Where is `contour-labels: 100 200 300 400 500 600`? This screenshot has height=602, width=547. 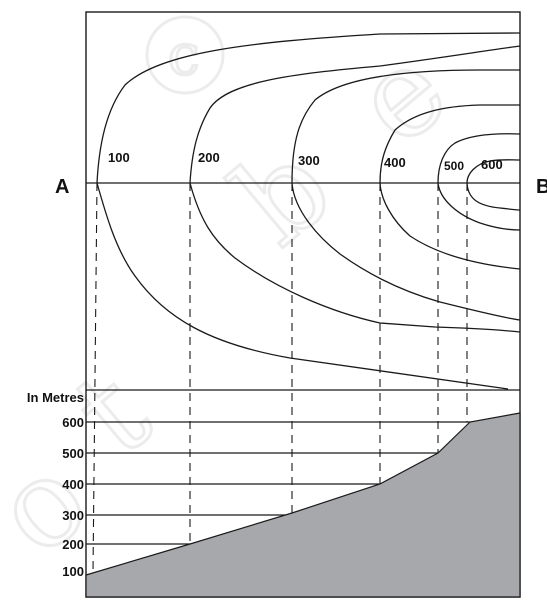 contour-labels: 100 200 300 400 500 600 is located at coordinates (305, 161).